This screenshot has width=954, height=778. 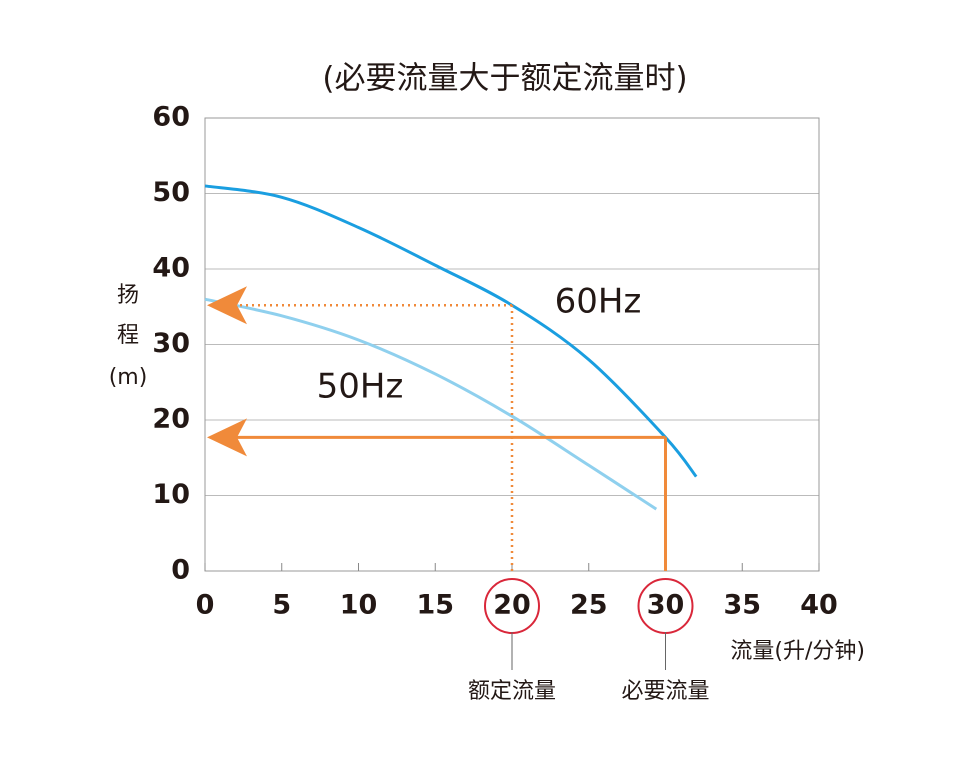 What do you see at coordinates (281, 605) in the screenshot?
I see `x-tick-label: 5` at bounding box center [281, 605].